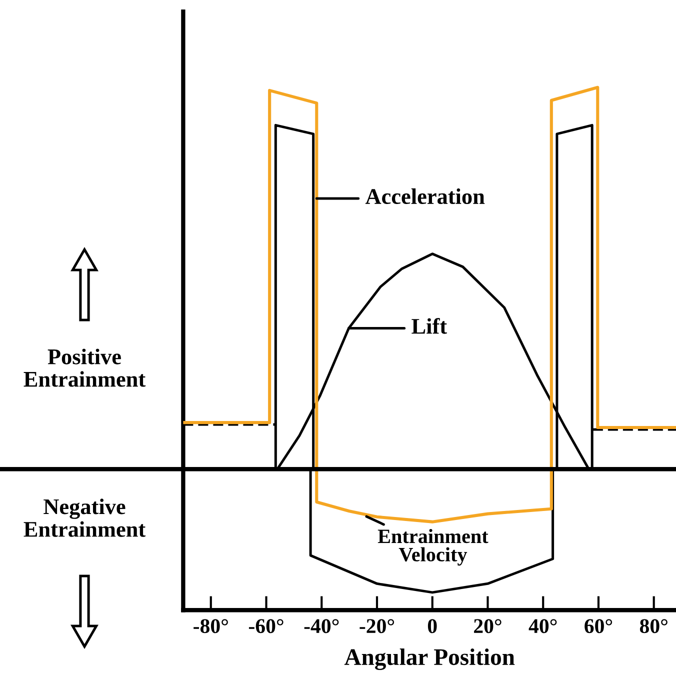 The height and width of the screenshot is (684, 676). Describe the element at coordinates (211, 626) in the screenshot. I see `x-tick-label: -80°` at that location.